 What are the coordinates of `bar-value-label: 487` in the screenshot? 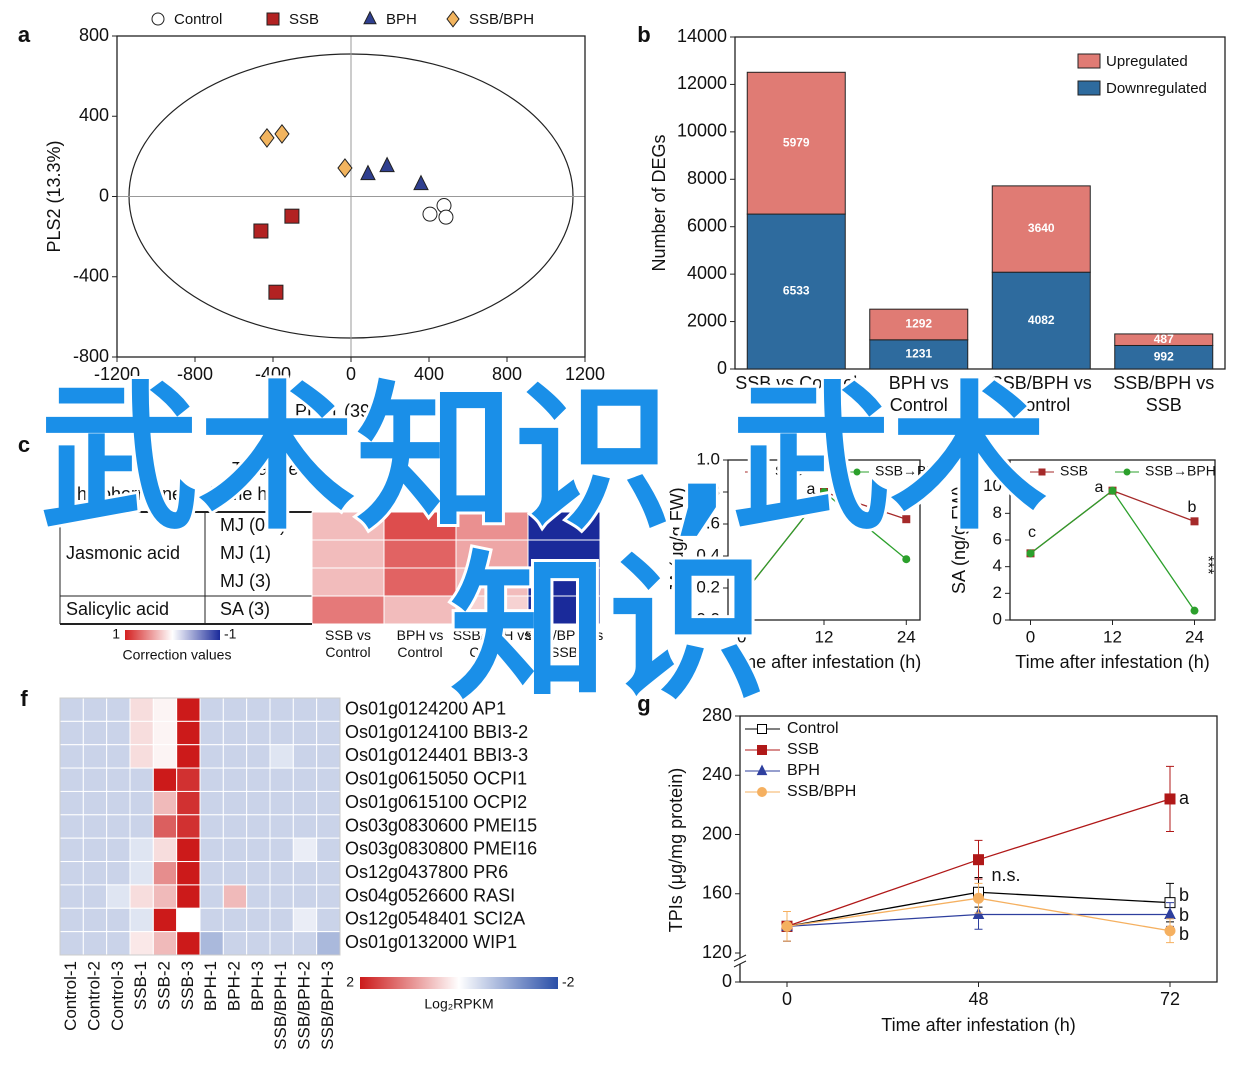 It's located at (1164, 339).